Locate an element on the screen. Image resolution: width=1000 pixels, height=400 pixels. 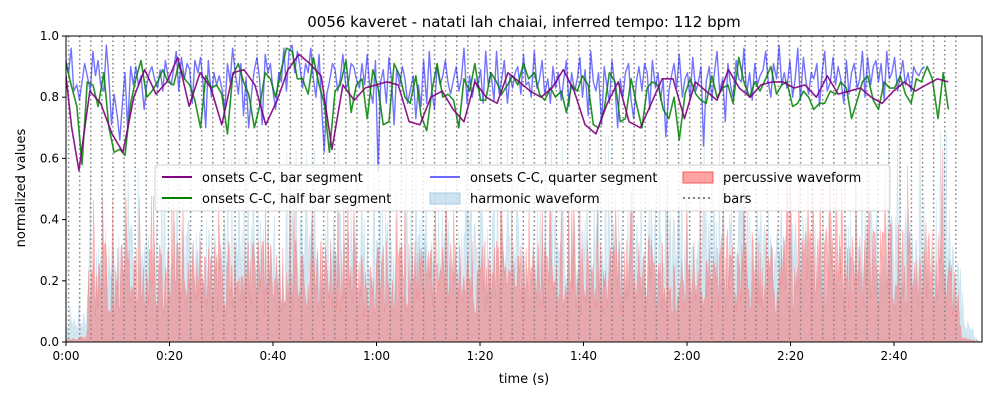
legend-label: percussive waveform is located at coordinates (792, 178).